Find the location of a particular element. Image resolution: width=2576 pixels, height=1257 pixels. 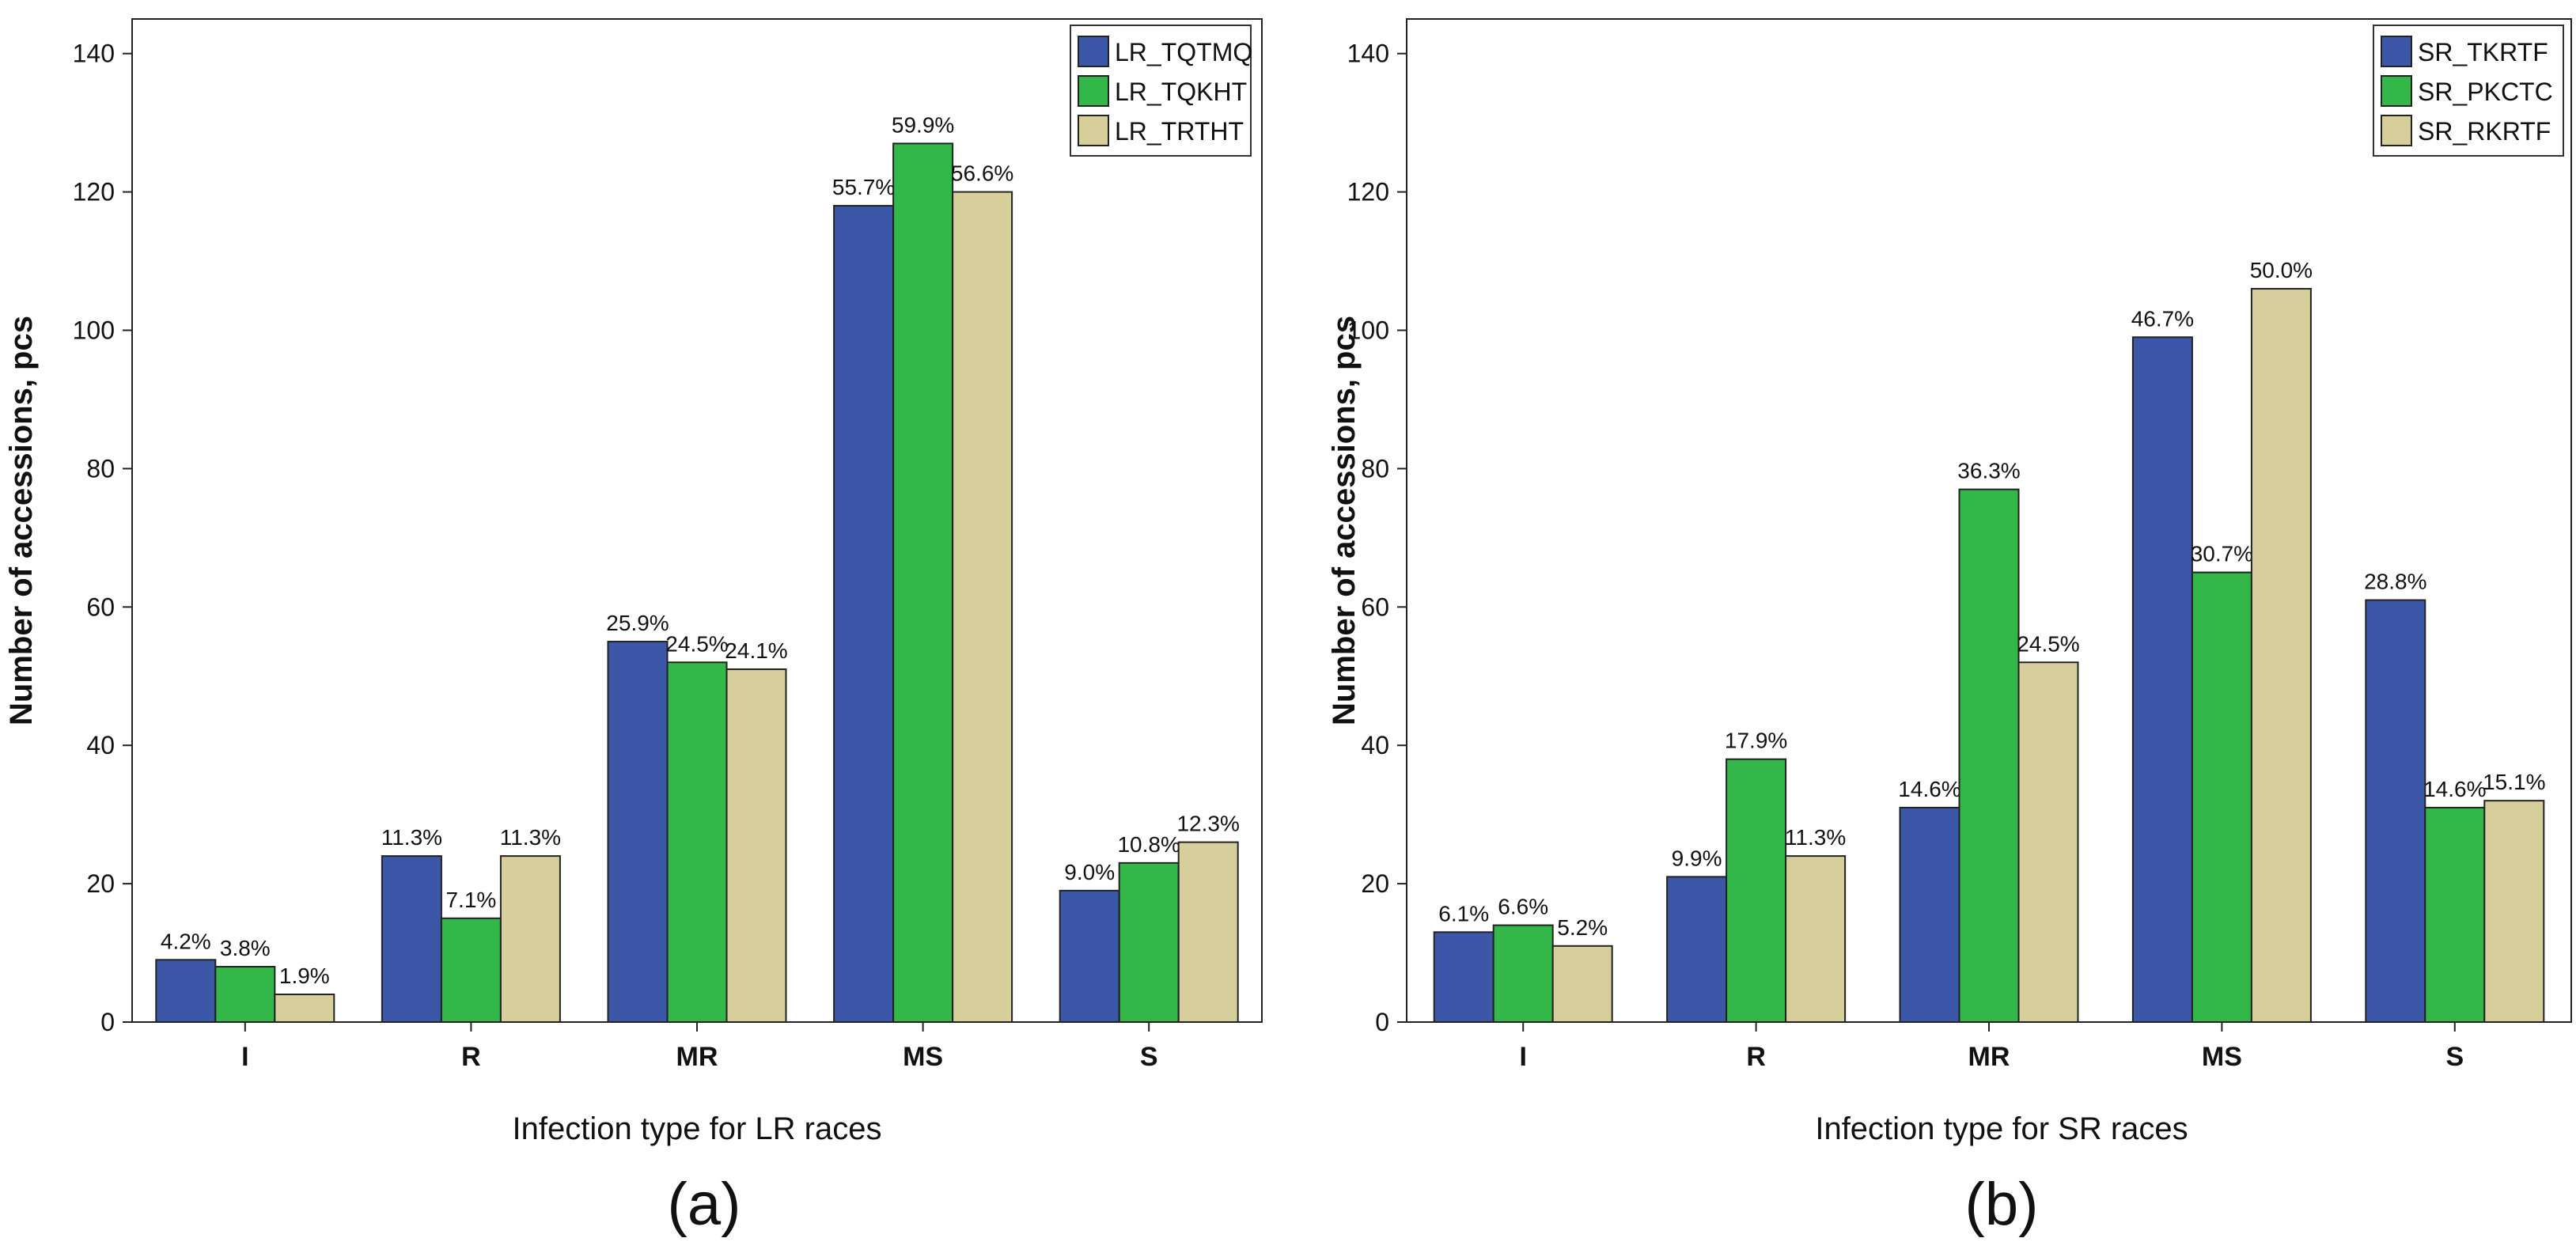

legend: LR_TQTMQ LR_TQKHT LR_TRTHT is located at coordinates (1161, 91).